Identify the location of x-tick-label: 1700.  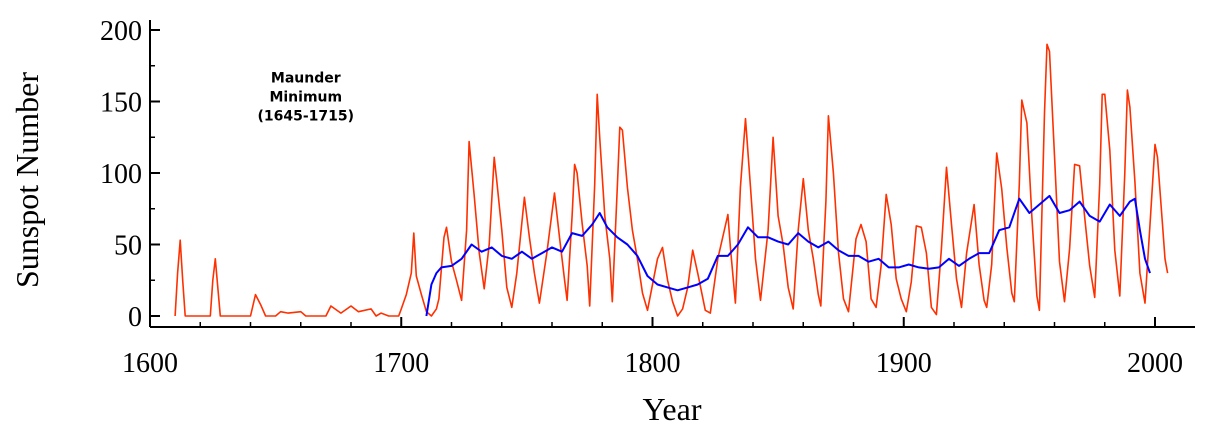
(401, 363).